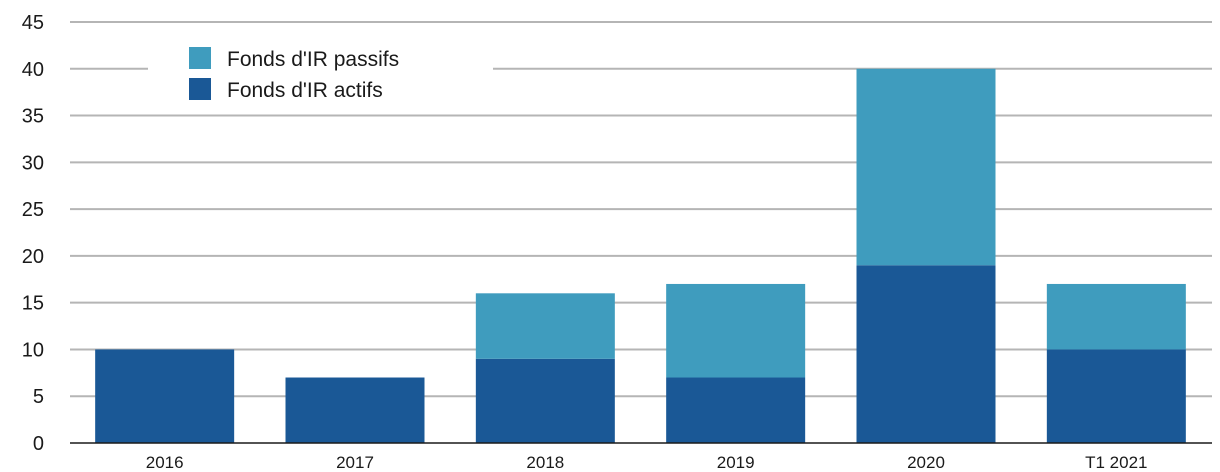  What do you see at coordinates (736, 462) in the screenshot?
I see `x-tick-label: 2019` at bounding box center [736, 462].